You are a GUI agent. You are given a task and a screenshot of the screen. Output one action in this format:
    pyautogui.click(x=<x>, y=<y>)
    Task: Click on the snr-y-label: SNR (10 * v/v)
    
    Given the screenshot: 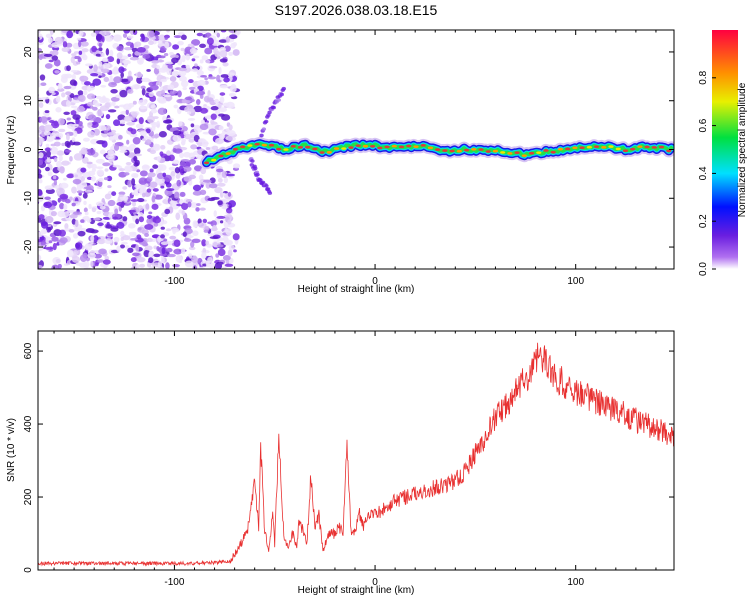 What is the action you would take?
    pyautogui.click(x=11, y=450)
    